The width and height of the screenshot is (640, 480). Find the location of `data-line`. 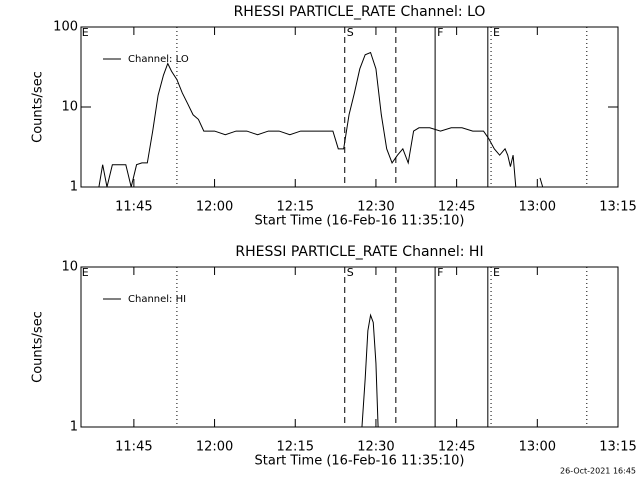

data-line is located at coordinates (370, 370).